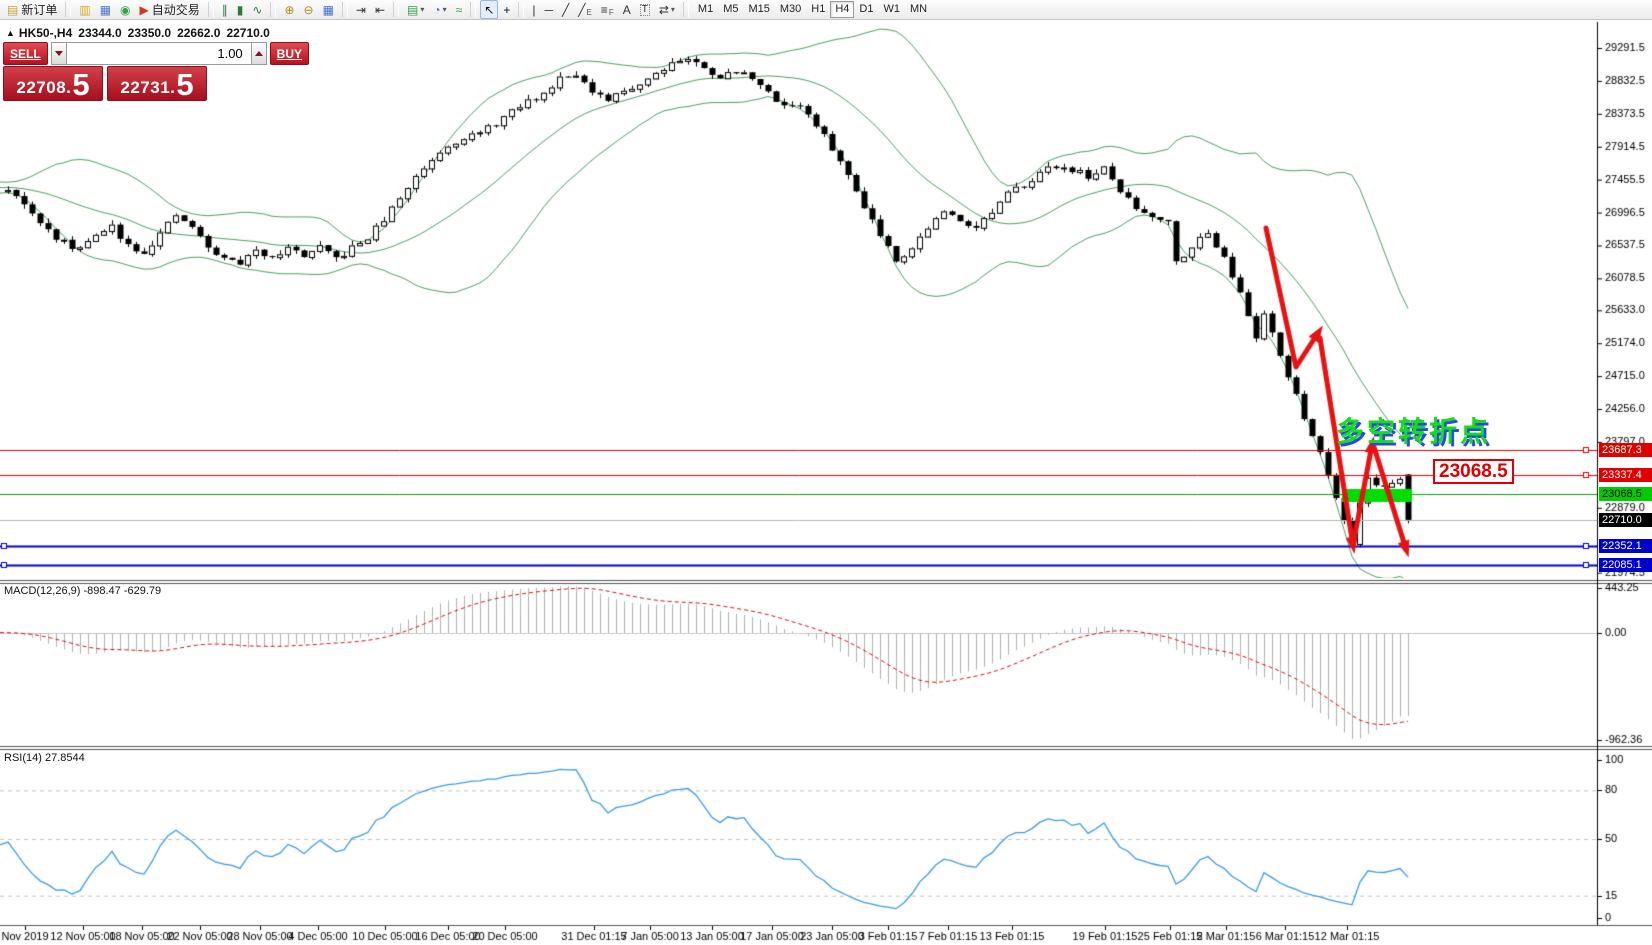 The image size is (1652, 945). What do you see at coordinates (10, 33) in the screenshot?
I see `panel-toggle-icon: ▲` at bounding box center [10, 33].